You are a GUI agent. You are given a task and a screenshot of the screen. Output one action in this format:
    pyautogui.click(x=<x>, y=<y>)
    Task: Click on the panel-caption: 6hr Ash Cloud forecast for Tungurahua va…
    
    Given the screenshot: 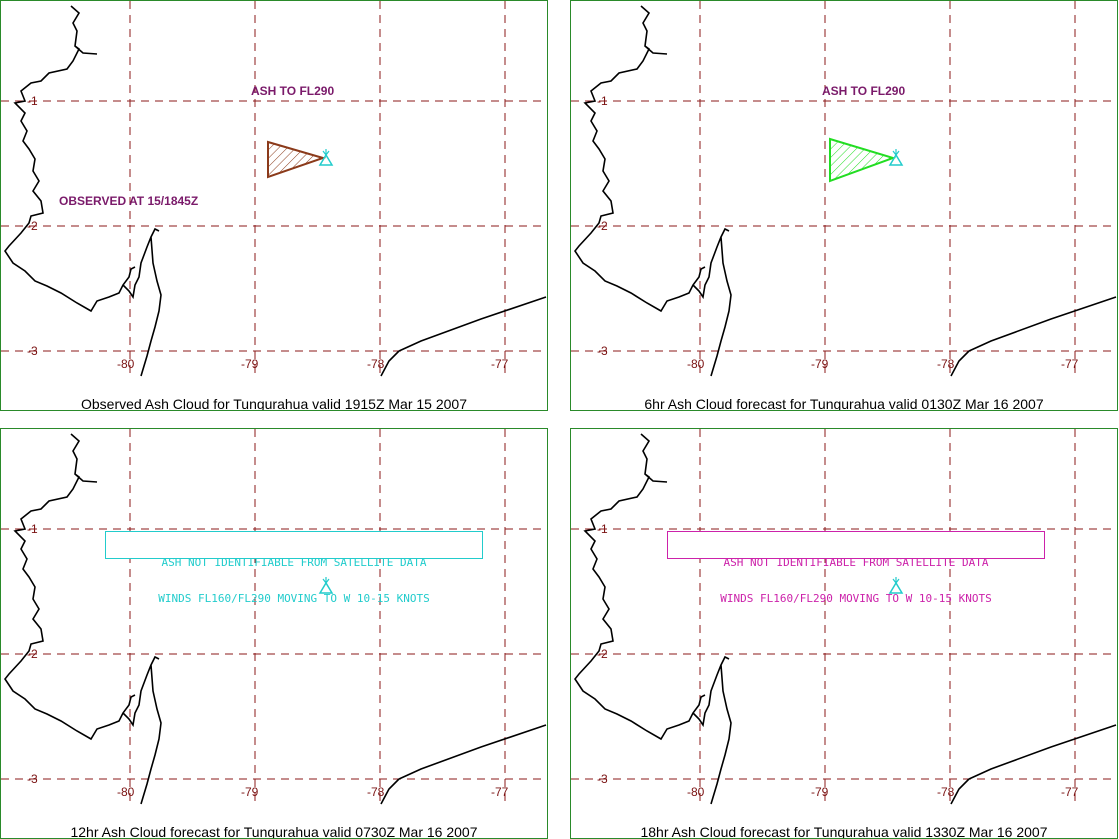 What is the action you would take?
    pyautogui.click(x=844, y=403)
    